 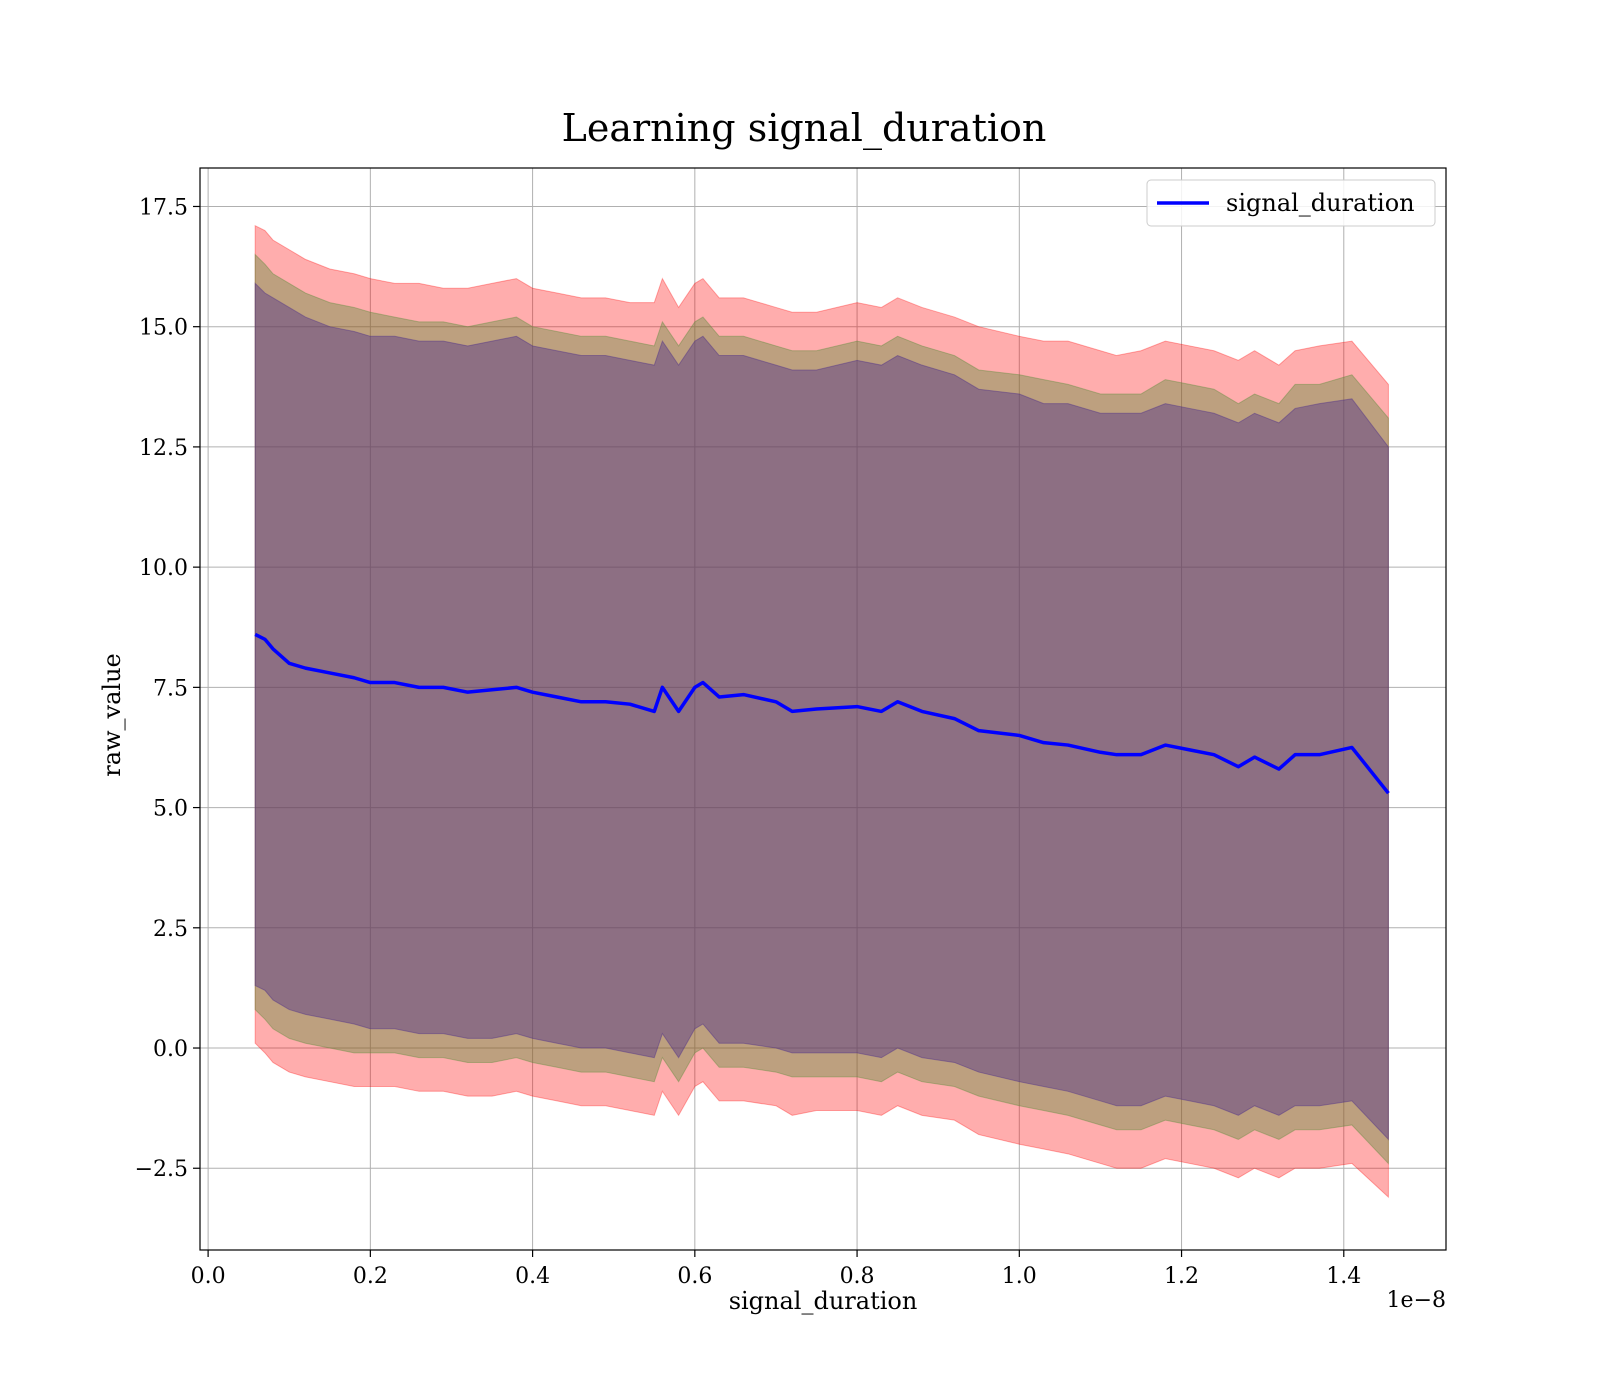 I want to click on y-tick-label: 5.0, so click(x=170, y=809).